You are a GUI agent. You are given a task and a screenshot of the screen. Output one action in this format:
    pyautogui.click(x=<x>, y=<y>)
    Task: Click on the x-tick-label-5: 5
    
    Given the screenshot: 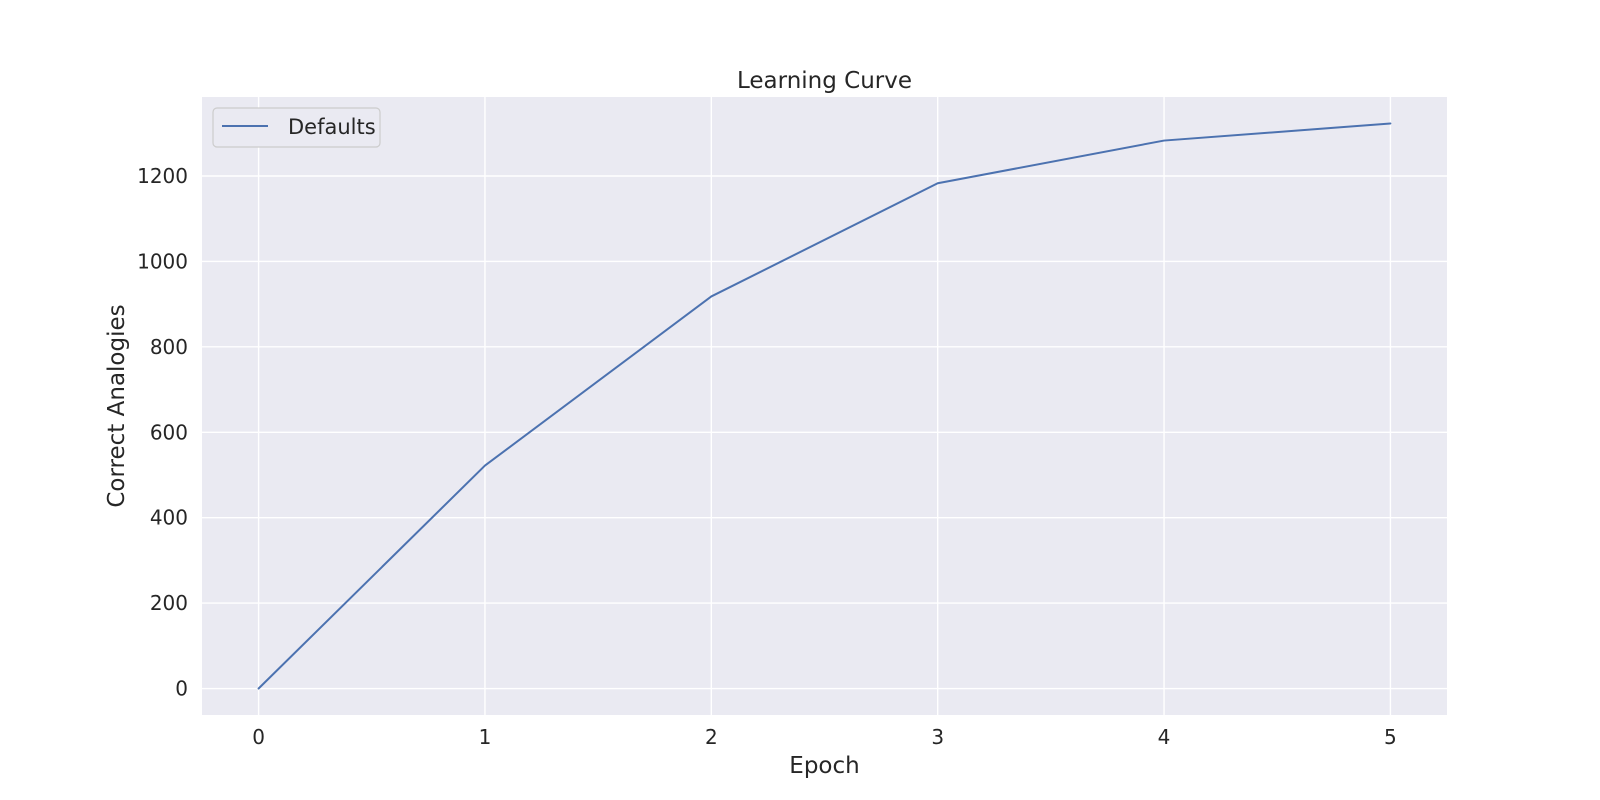 What is the action you would take?
    pyautogui.click(x=1390, y=737)
    